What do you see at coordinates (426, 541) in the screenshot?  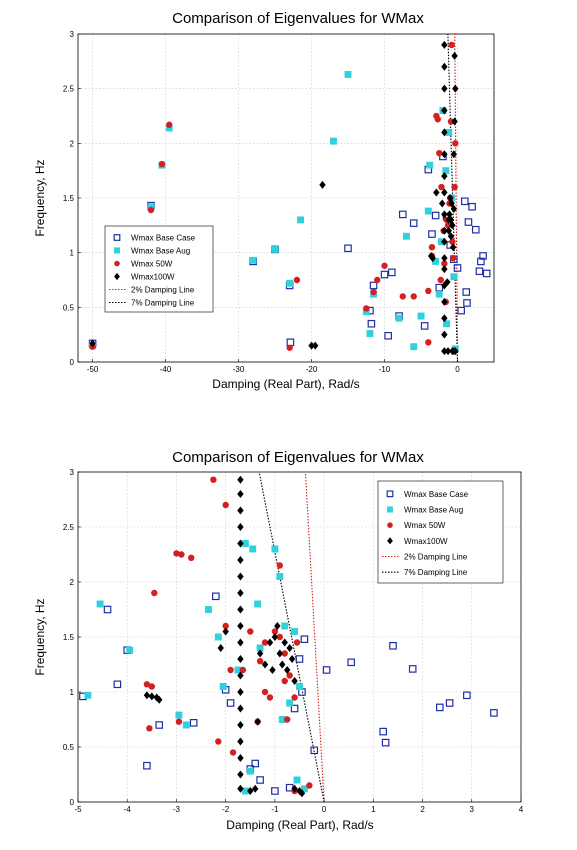 I see `legend-label: Wmax100W` at bounding box center [426, 541].